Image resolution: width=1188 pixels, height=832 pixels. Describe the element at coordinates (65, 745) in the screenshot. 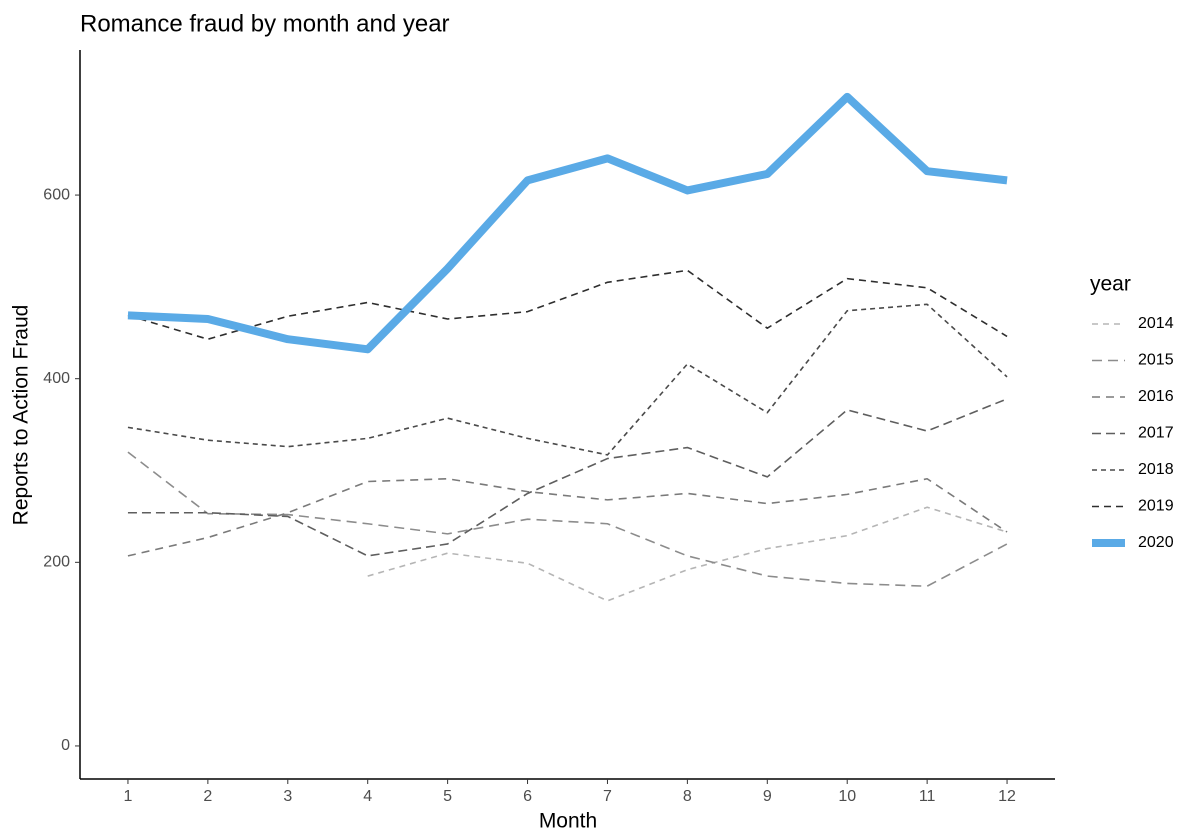

I see `y-tick-label: 0` at that location.